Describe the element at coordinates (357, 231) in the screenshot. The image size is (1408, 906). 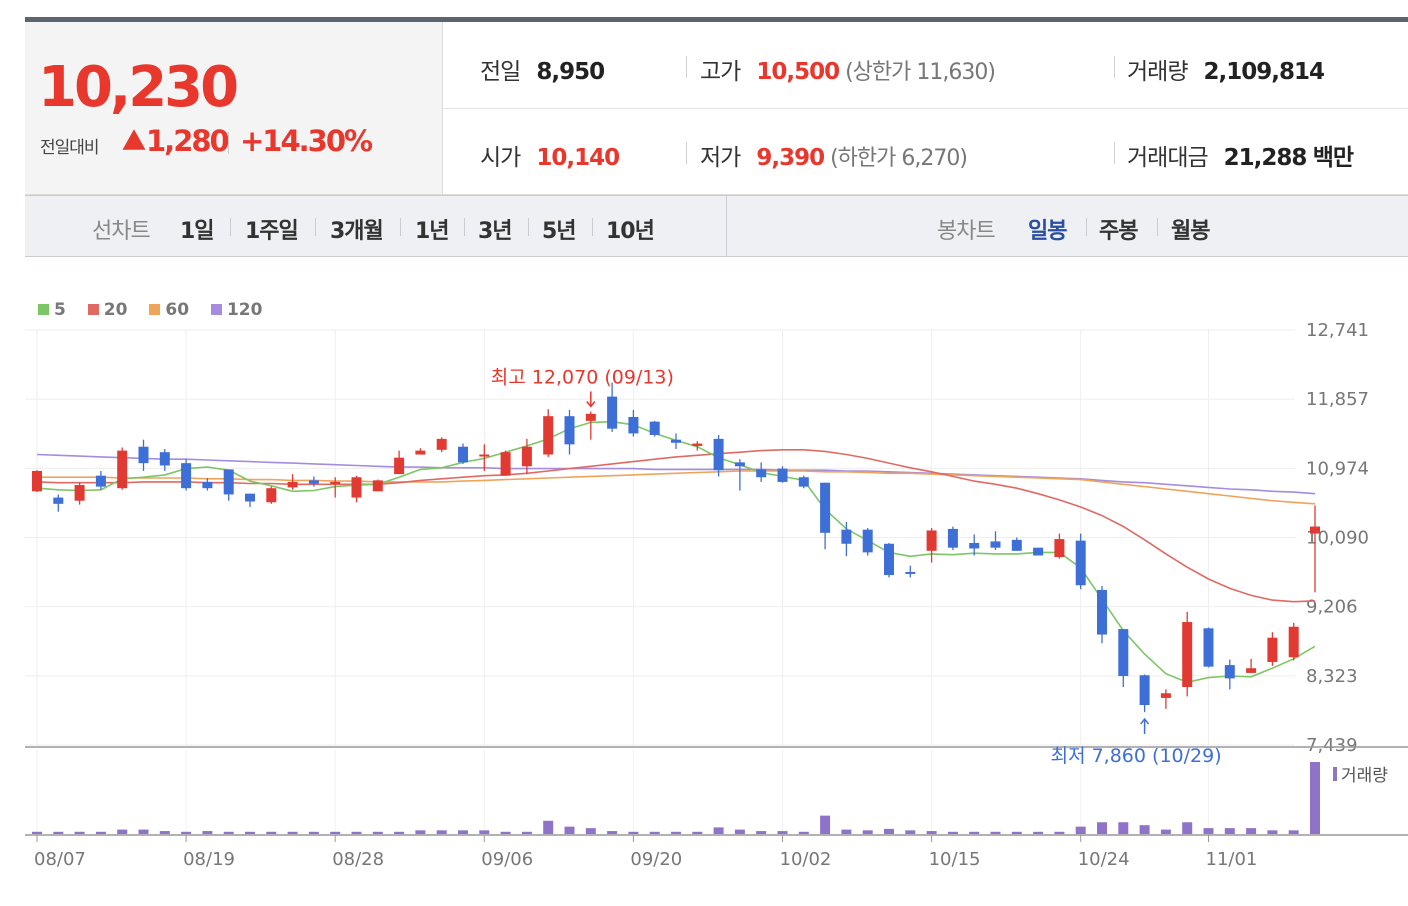
I see `tab-3-months: 3개월` at that location.